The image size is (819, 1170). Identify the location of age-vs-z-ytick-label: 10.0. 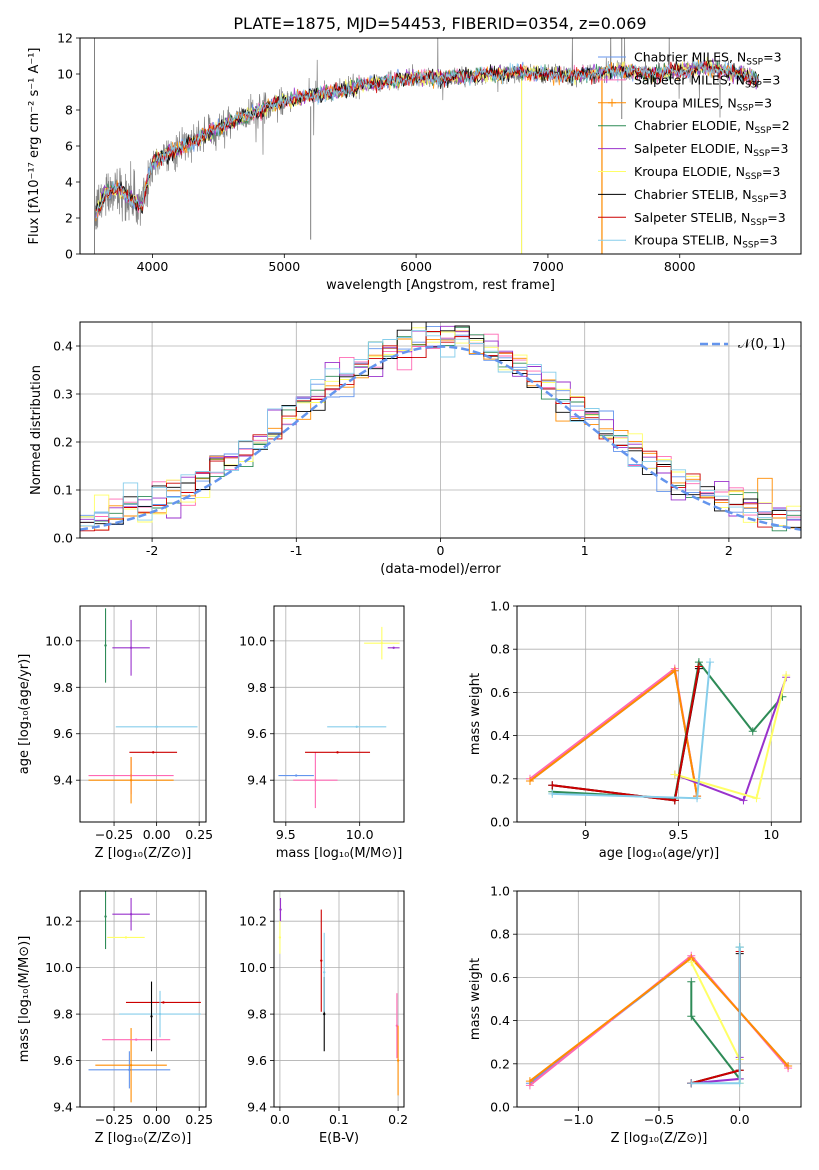
(59, 640).